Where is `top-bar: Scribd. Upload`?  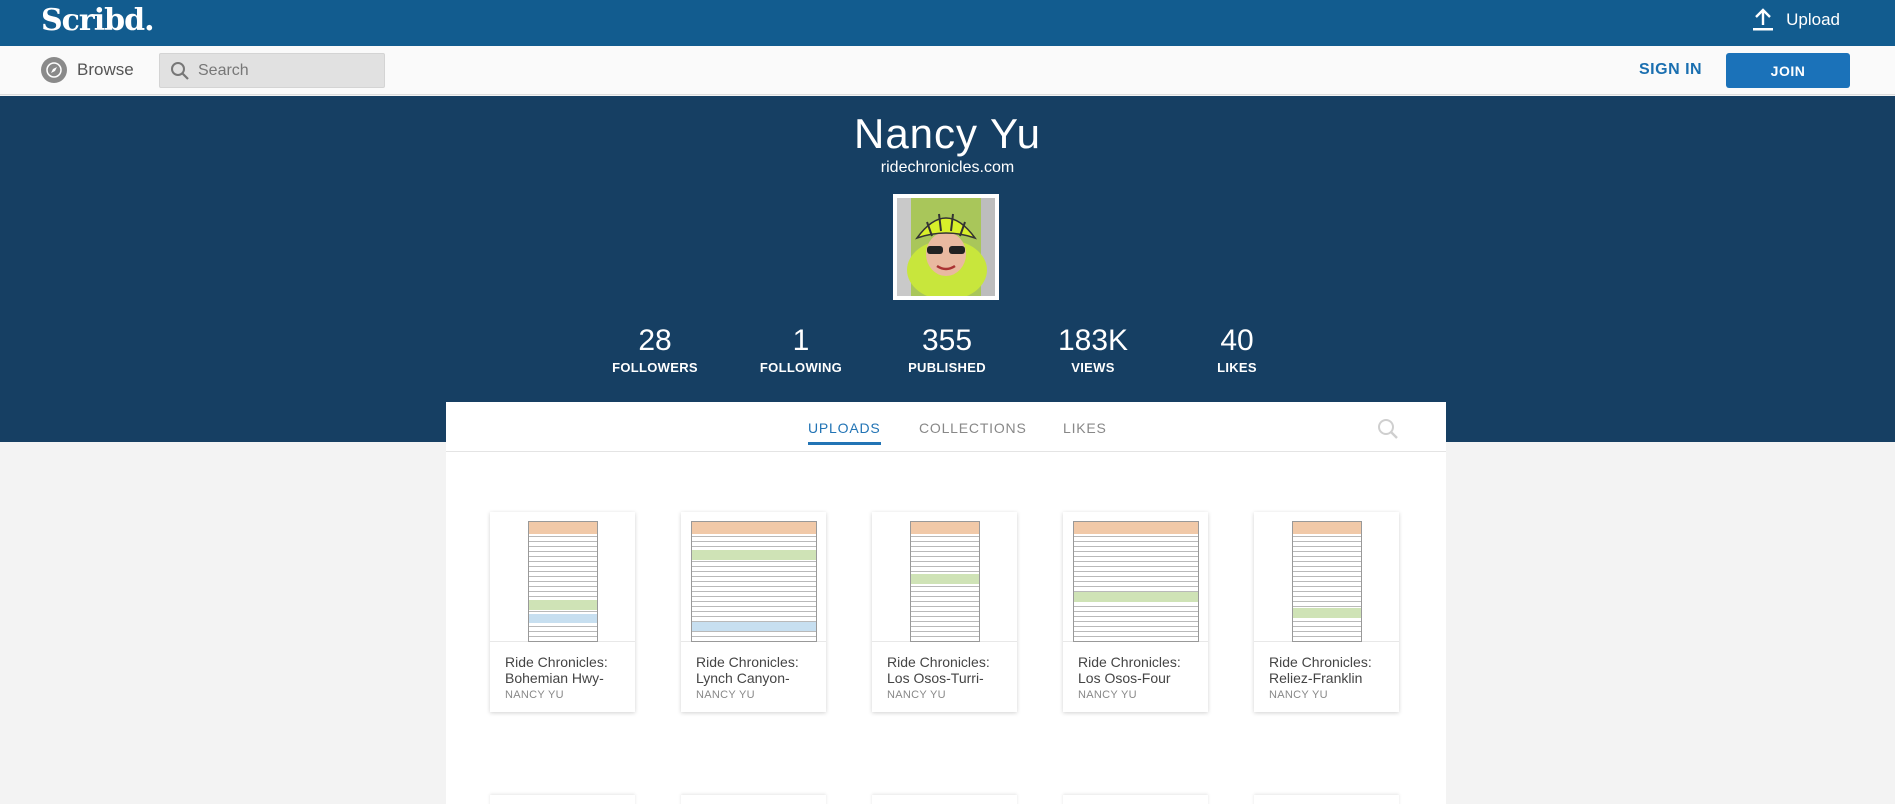 top-bar: Scribd. Upload is located at coordinates (947, 23).